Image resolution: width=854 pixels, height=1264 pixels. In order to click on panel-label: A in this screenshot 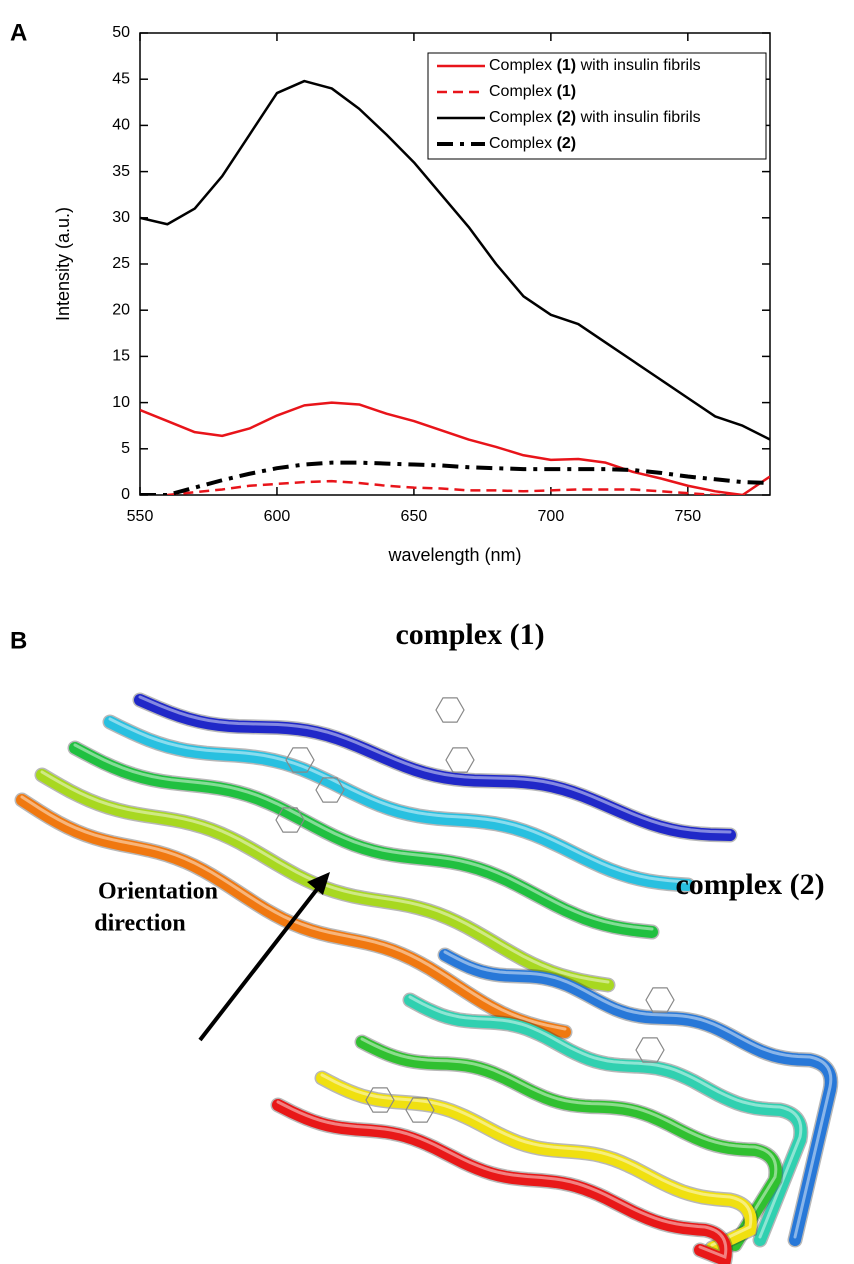, I will do `click(18, 32)`.